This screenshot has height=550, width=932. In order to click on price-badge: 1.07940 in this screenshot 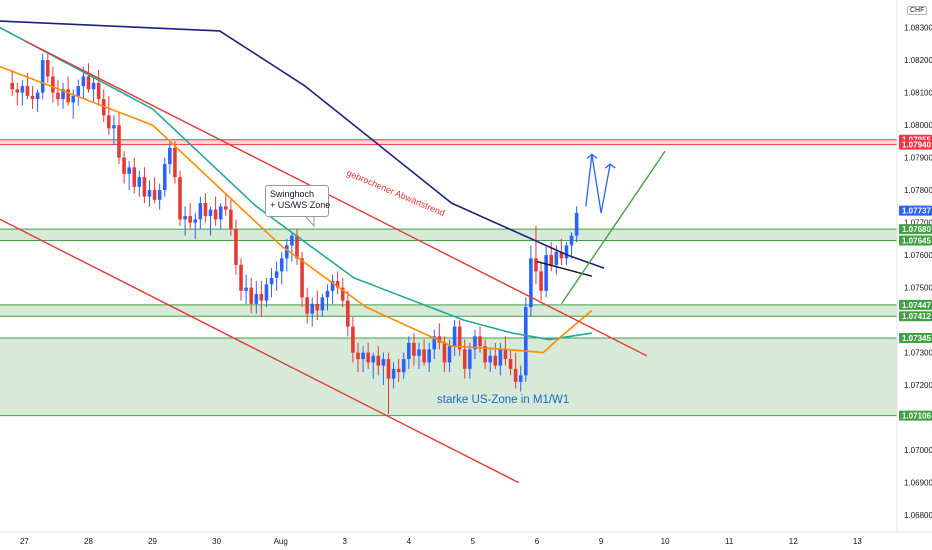, I will do `click(915, 144)`.